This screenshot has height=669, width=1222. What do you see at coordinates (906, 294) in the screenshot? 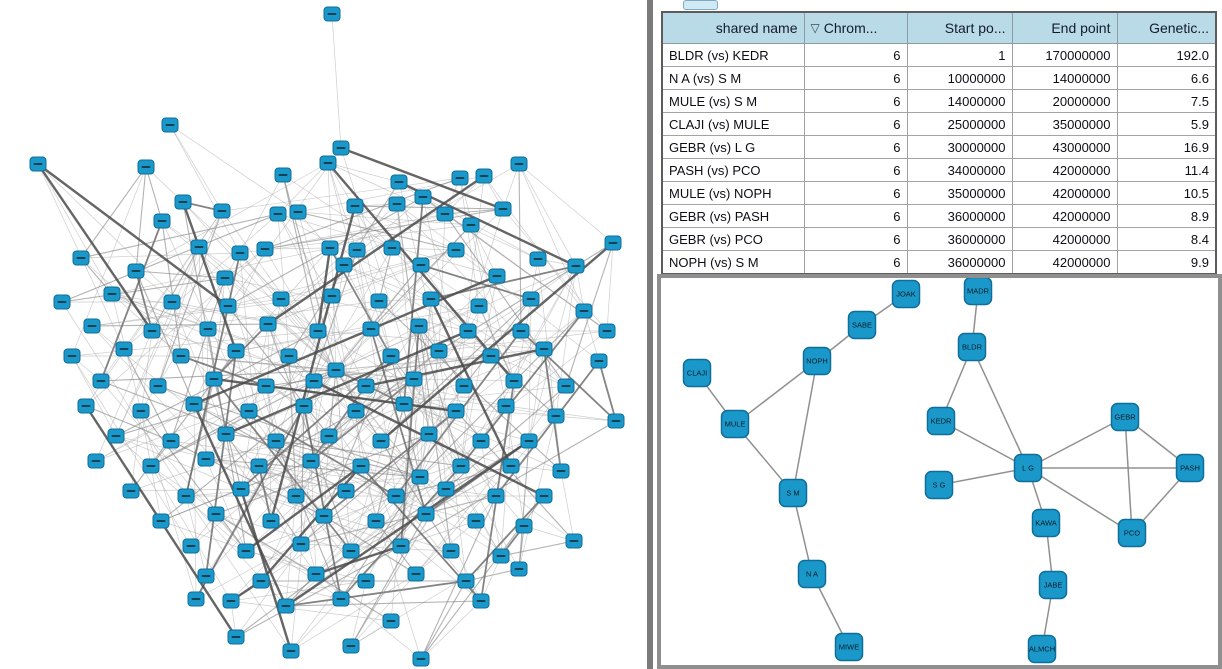
I see `graph-node: JOAK` at bounding box center [906, 294].